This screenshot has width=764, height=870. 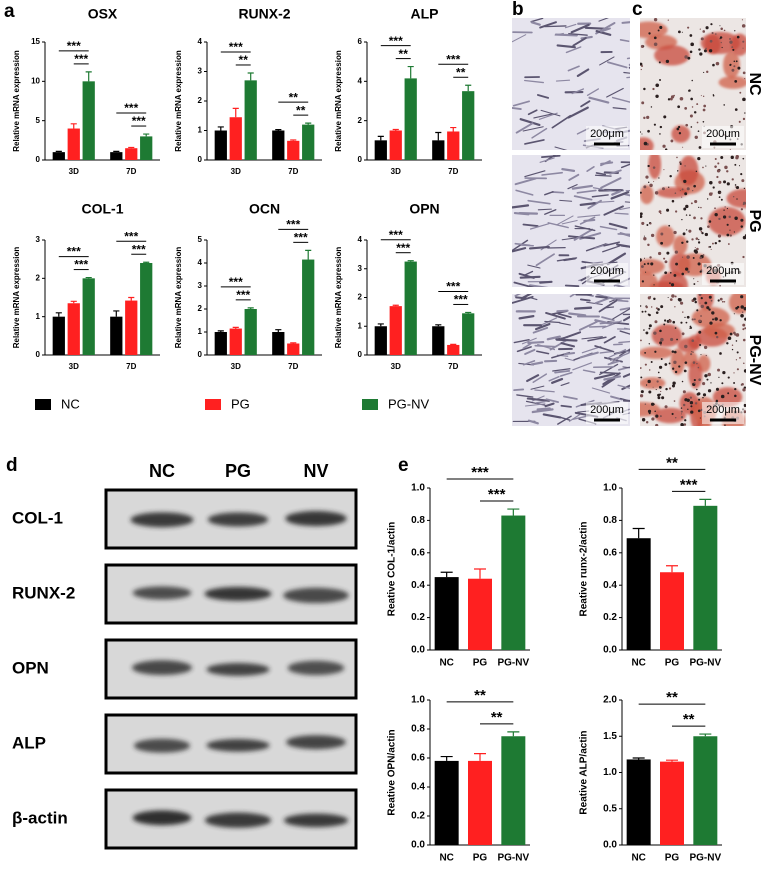 What do you see at coordinates (409, 403) in the screenshot?
I see `legend-label: PG-NV` at bounding box center [409, 403].